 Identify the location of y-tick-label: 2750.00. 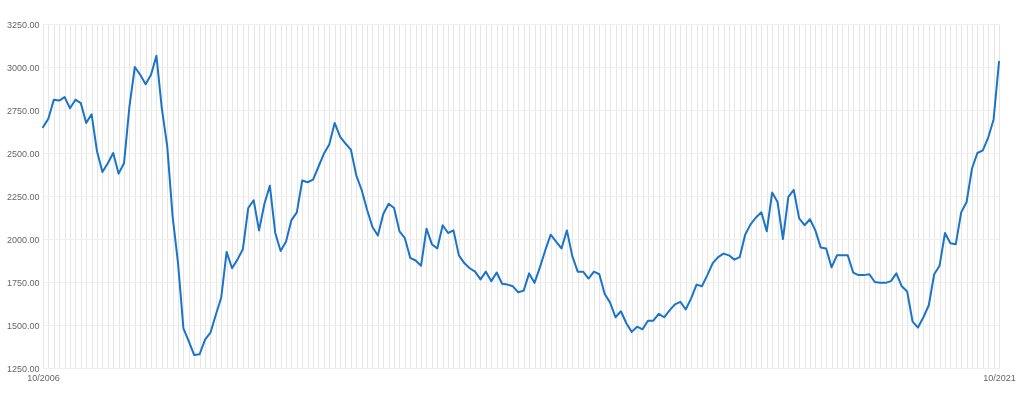
(23, 110).